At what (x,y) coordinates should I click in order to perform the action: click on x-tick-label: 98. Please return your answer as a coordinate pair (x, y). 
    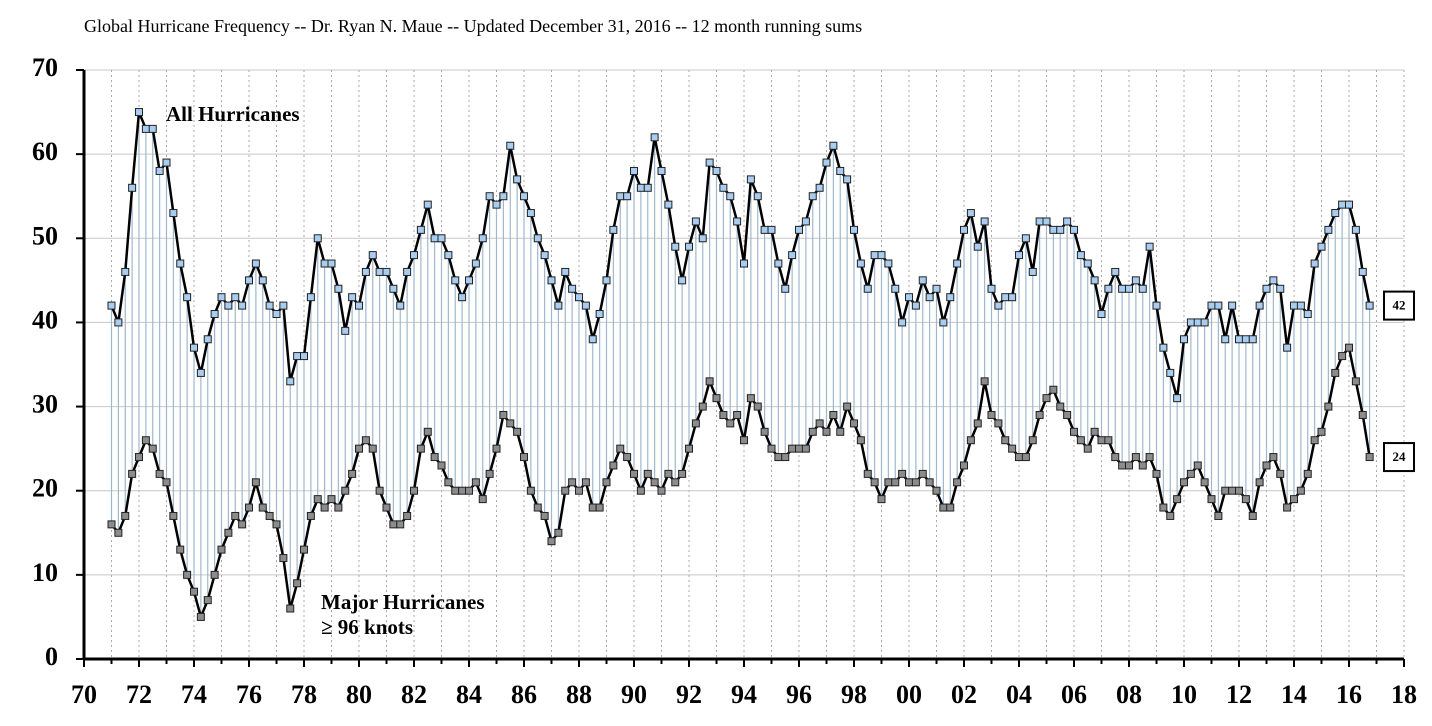
    Looking at the image, I should click on (854, 694).